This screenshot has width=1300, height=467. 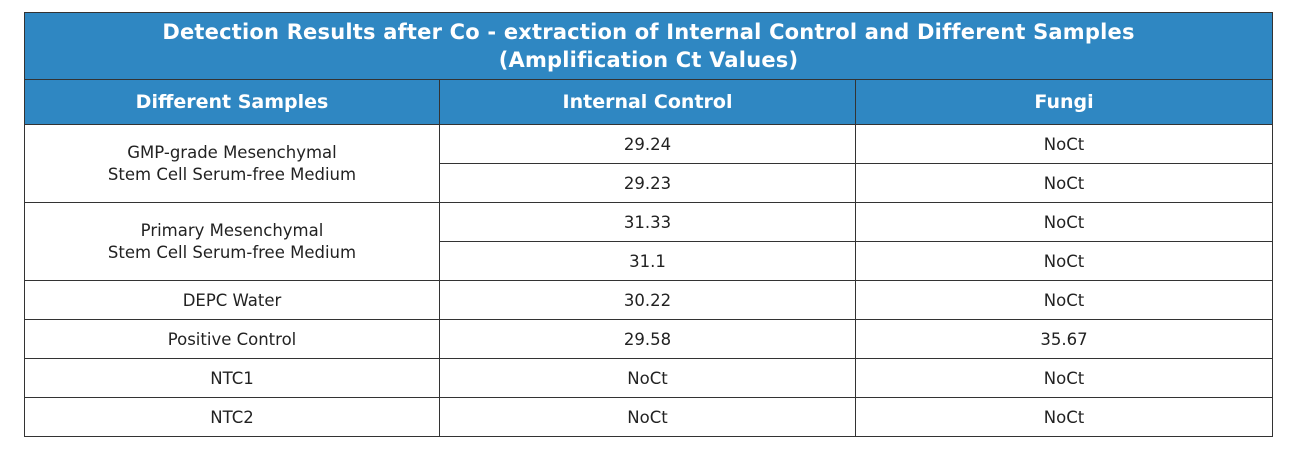 What do you see at coordinates (648, 60) in the screenshot?
I see `table-title-line2: (Amplification Ct Values)` at bounding box center [648, 60].